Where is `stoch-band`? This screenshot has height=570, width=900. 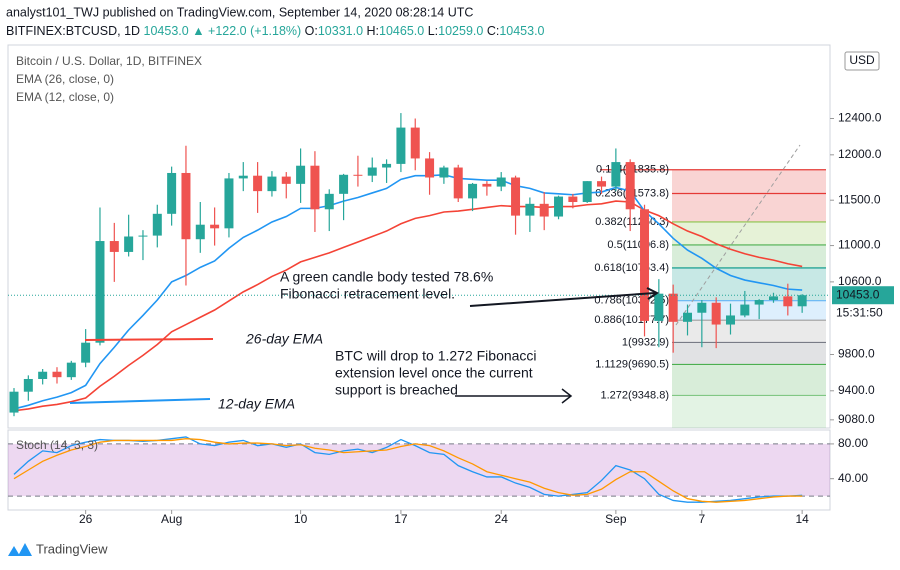
stoch-band is located at coordinates (419, 470).